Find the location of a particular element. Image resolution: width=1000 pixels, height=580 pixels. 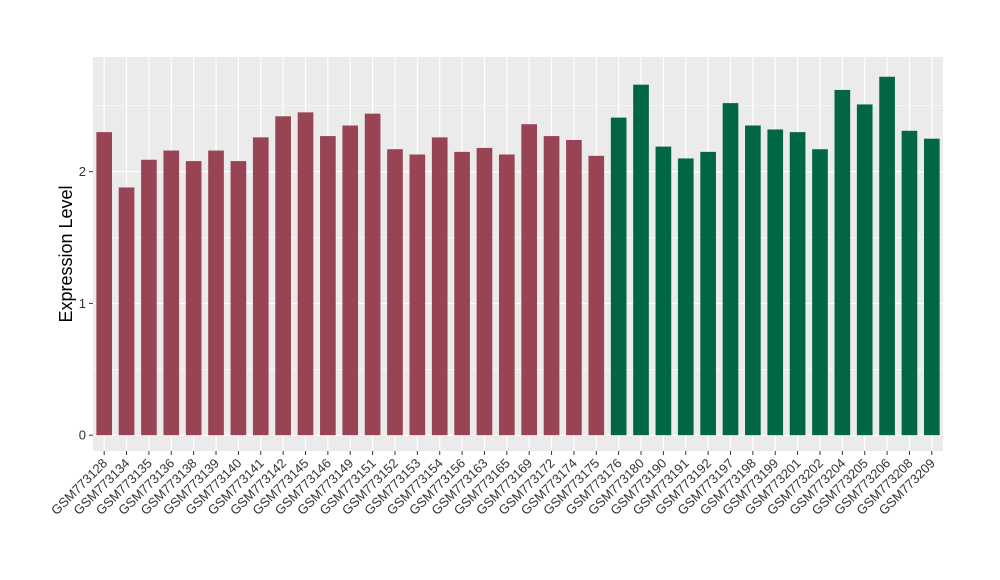

bar-GSM773180 is located at coordinates (641, 260).